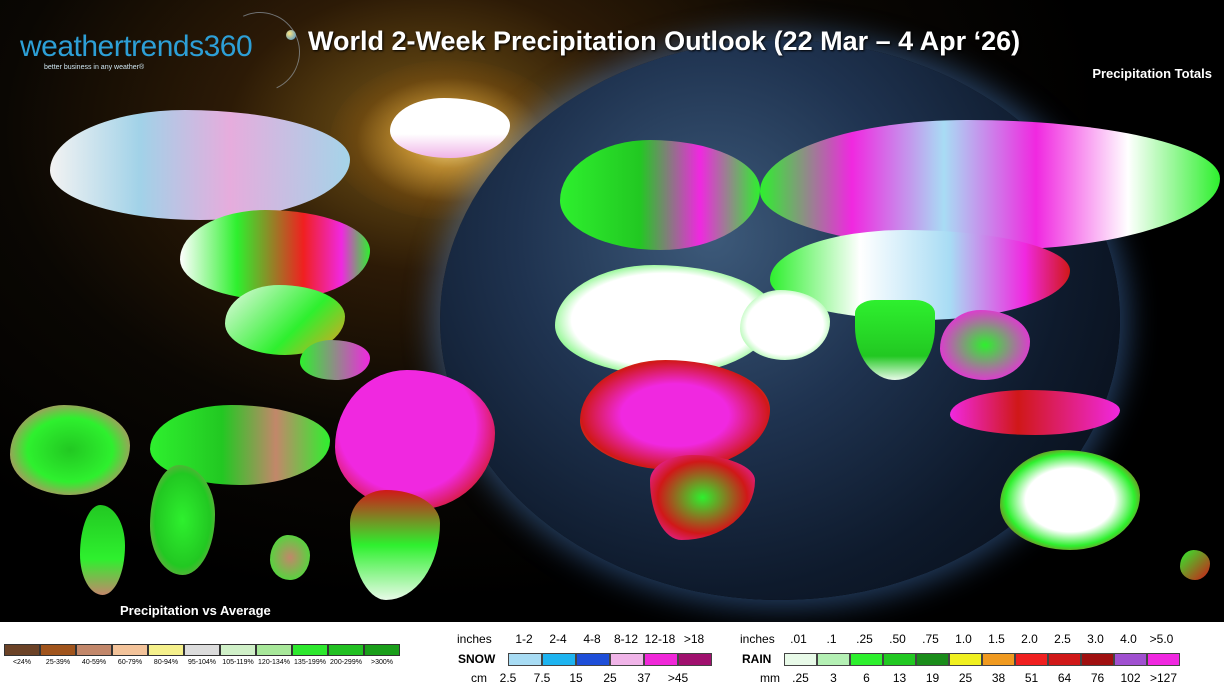 Image resolution: width=1224 pixels, height=687 pixels. What do you see at coordinates (626, 639) in the screenshot?
I see `snow-inches-label: 8-12` at bounding box center [626, 639].